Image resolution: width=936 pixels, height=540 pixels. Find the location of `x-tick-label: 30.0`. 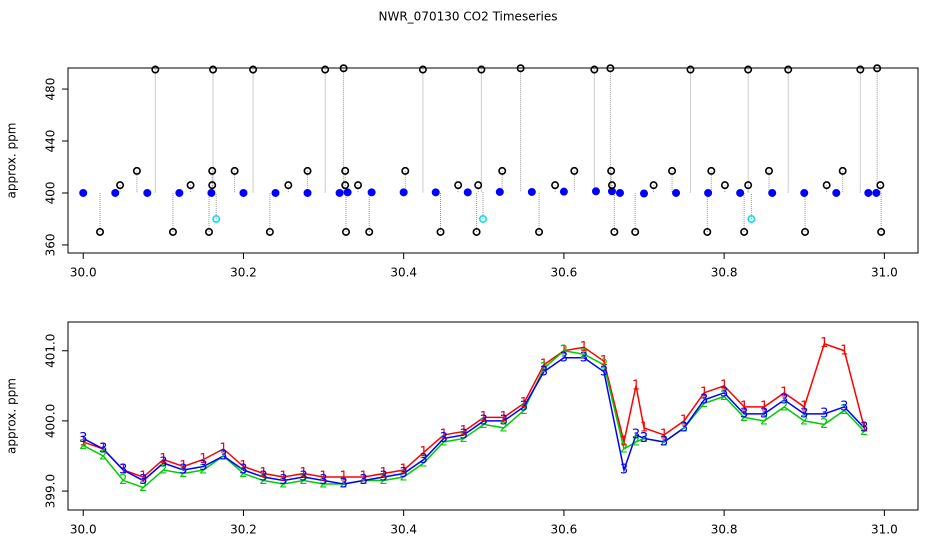

x-tick-label: 30.0 is located at coordinates (83, 273).